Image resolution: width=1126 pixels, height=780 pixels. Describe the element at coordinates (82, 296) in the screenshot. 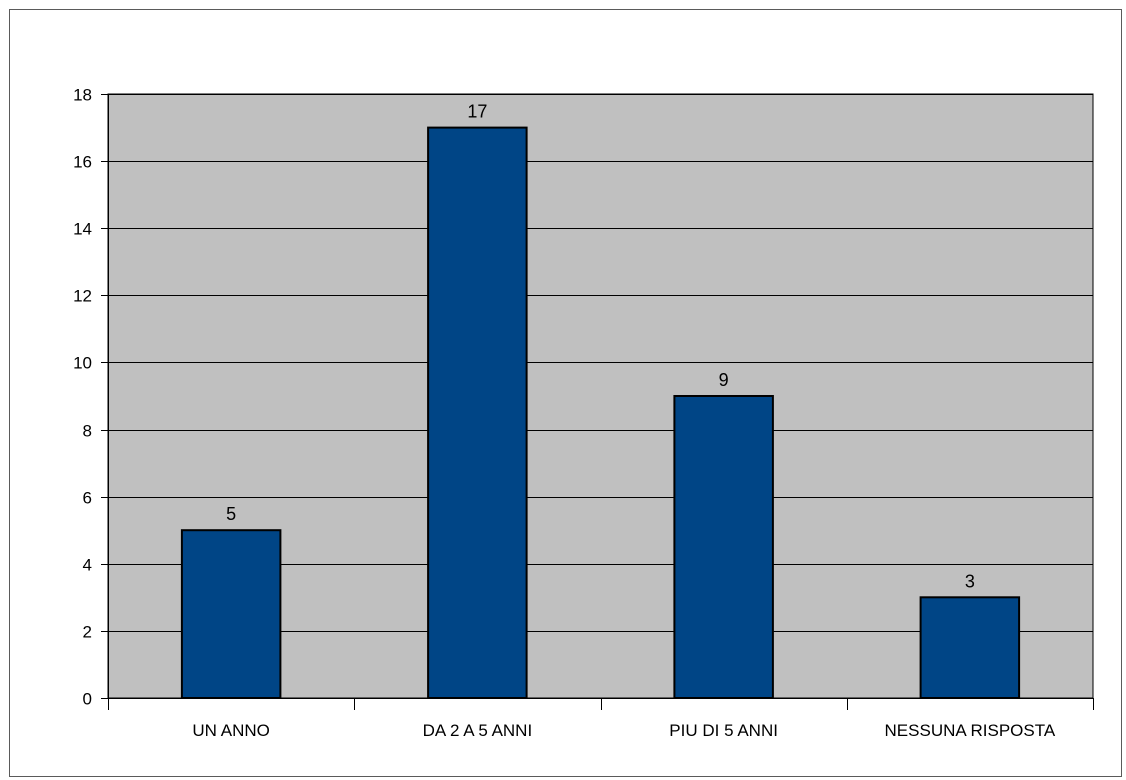

I see `y-tick-label: 12` at that location.